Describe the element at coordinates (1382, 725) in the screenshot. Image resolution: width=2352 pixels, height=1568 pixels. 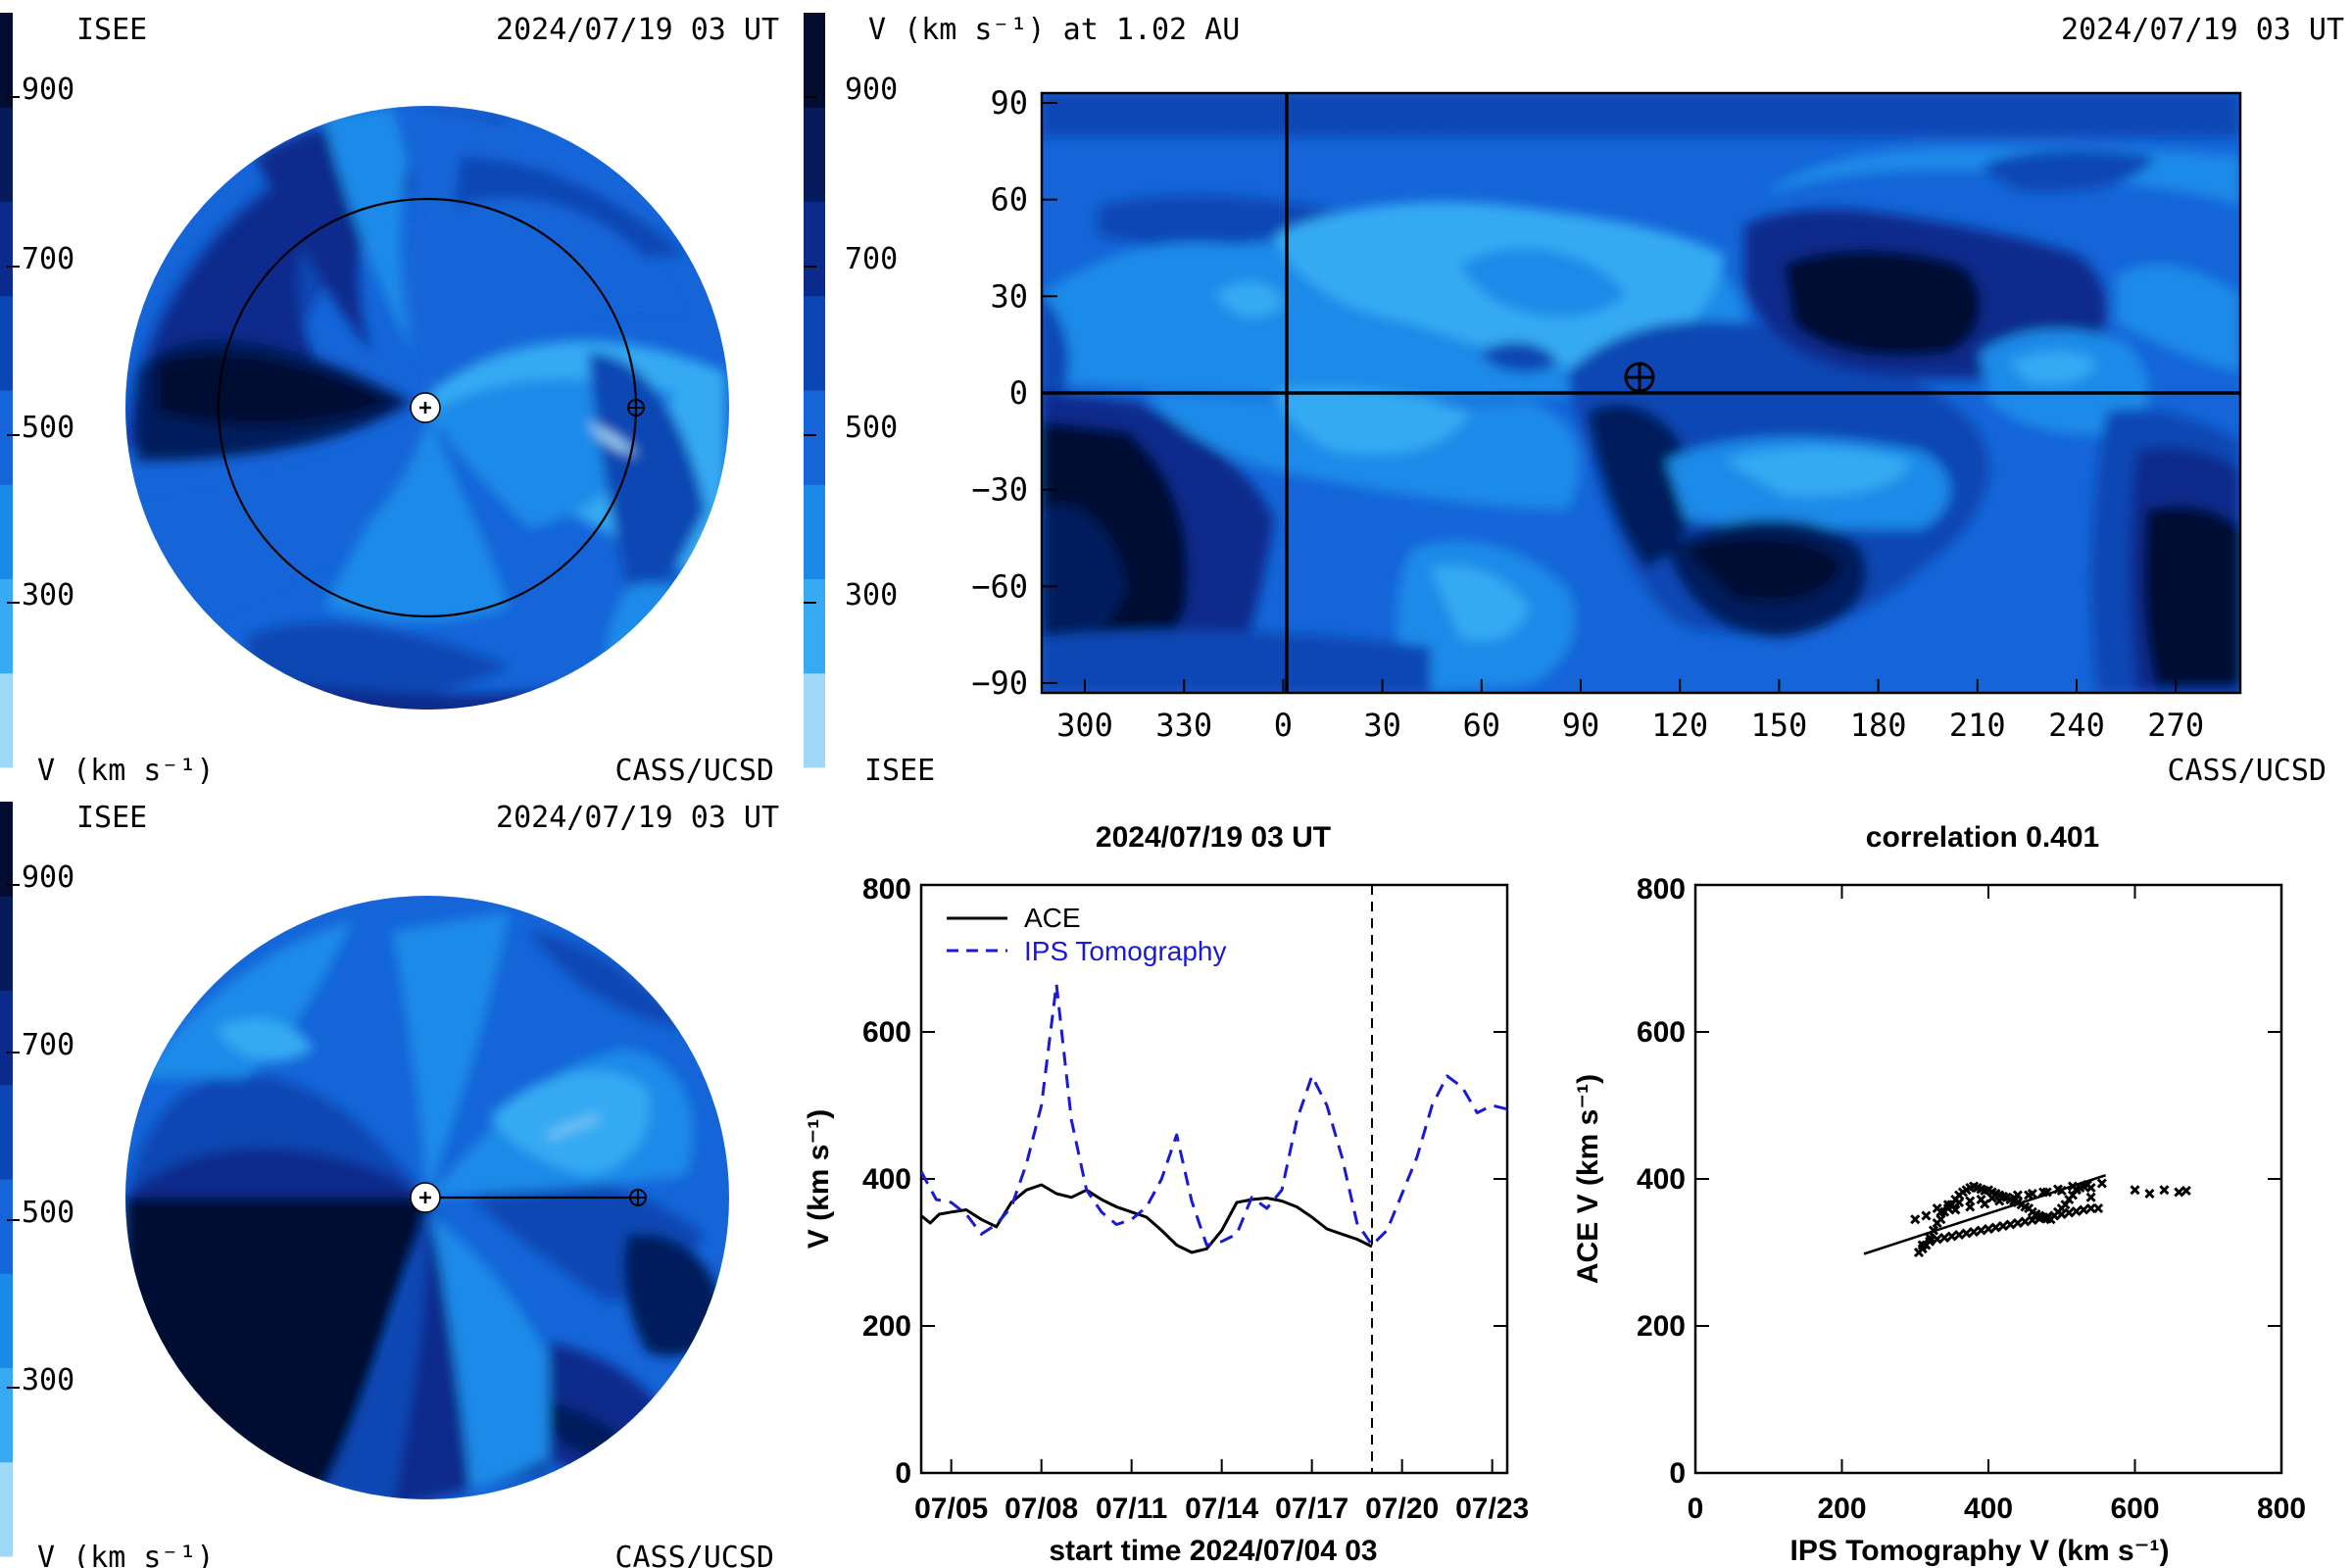
I see `map-x-tick-label-3: 30` at that location.